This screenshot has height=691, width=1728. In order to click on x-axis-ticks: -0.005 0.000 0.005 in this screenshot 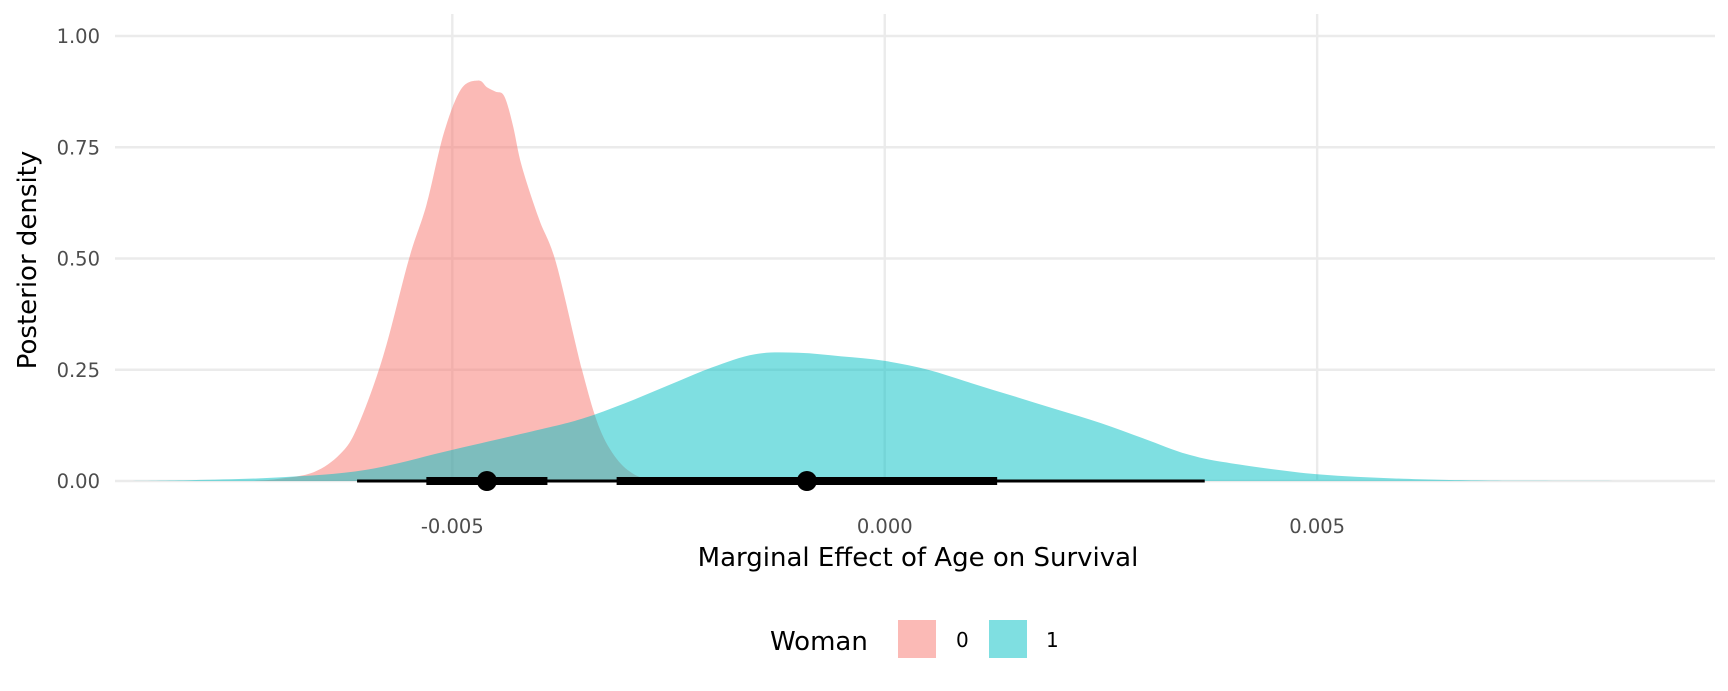, I will do `click(883, 526)`.